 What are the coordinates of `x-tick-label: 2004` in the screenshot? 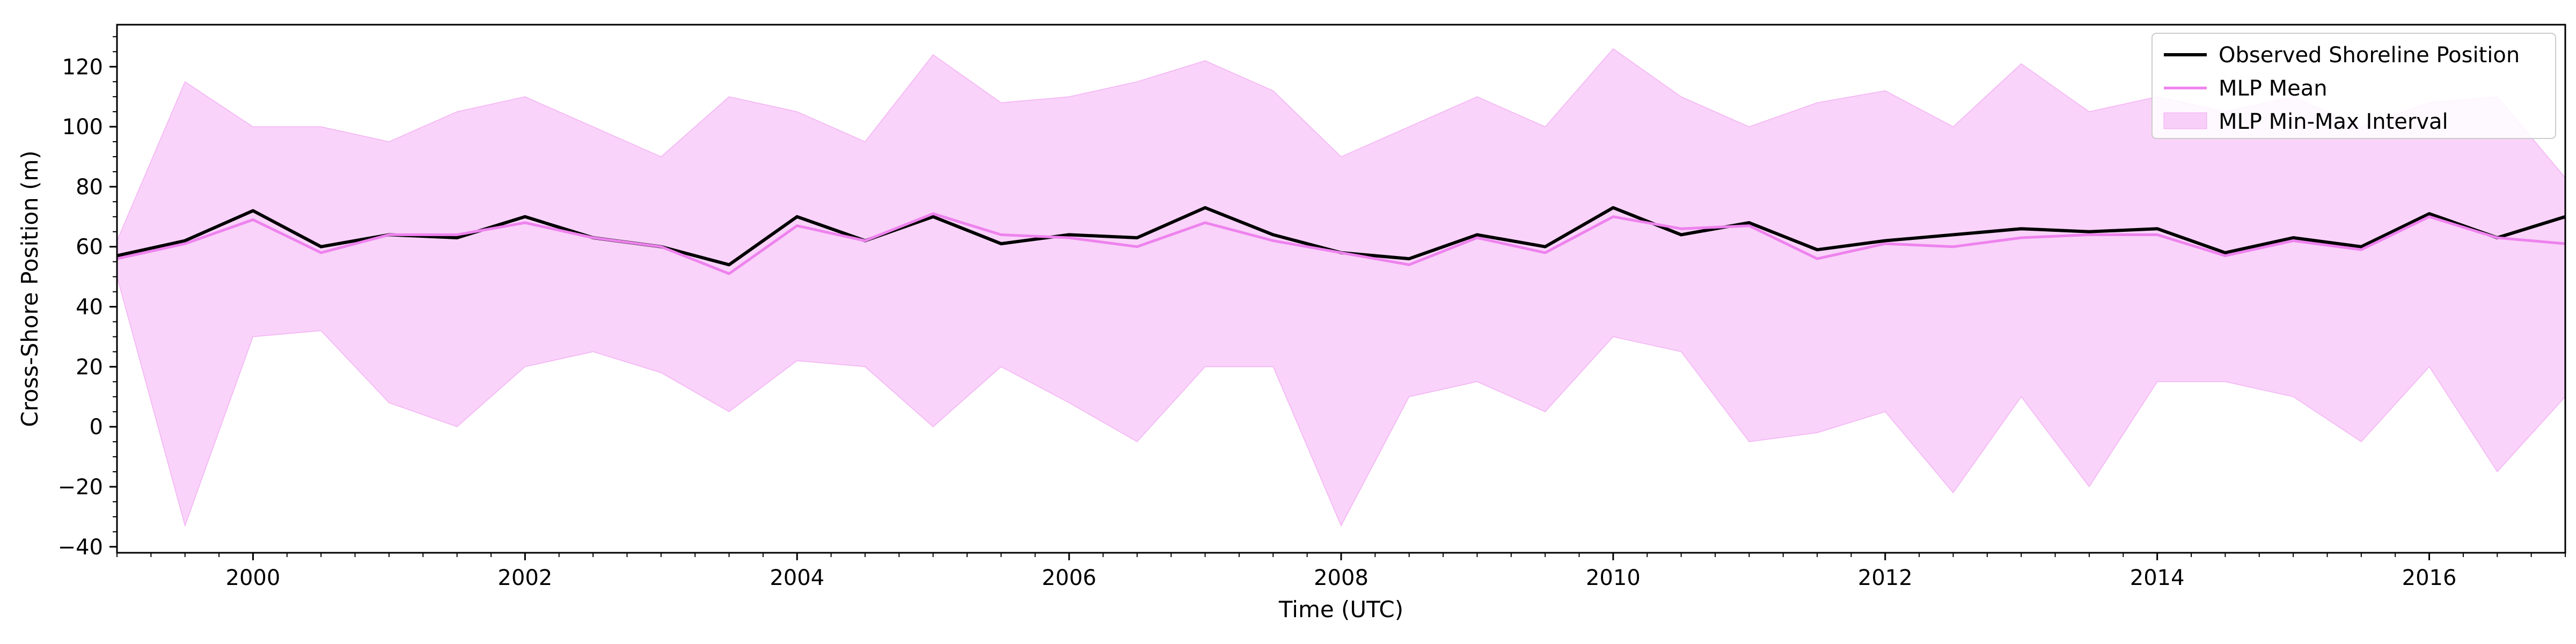 It's located at (797, 578).